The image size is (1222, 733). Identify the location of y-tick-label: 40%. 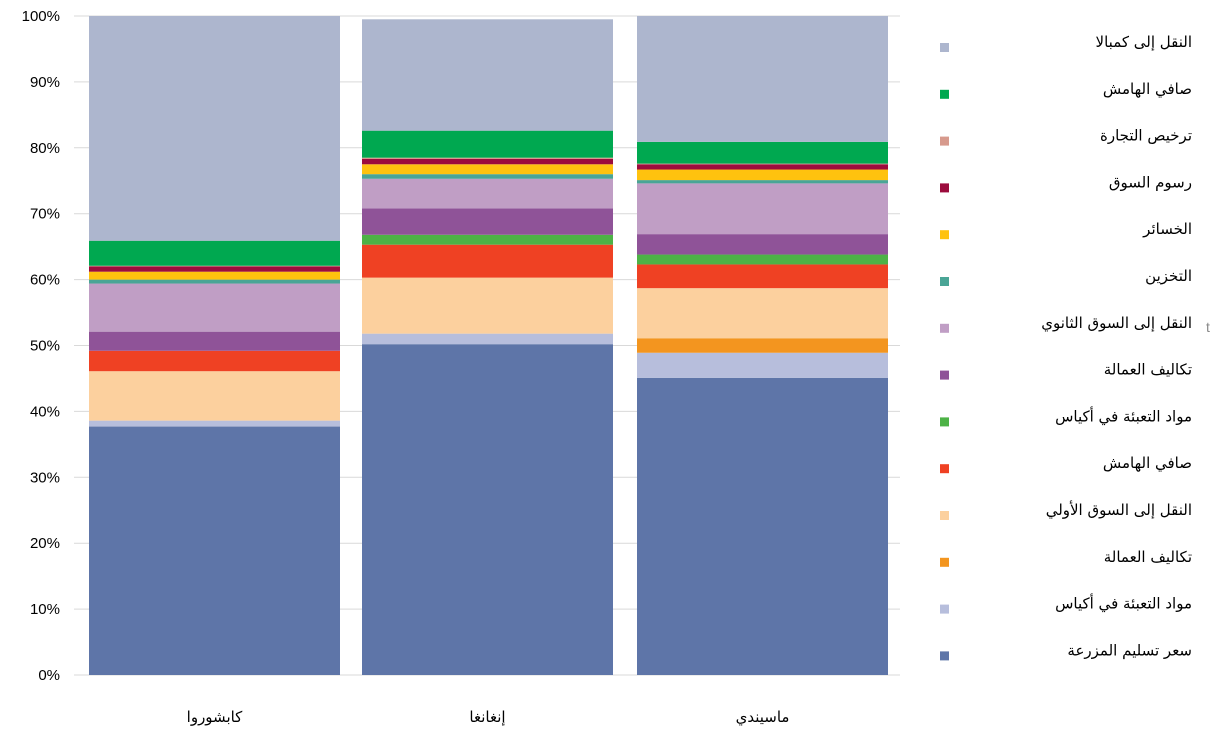
(45, 411).